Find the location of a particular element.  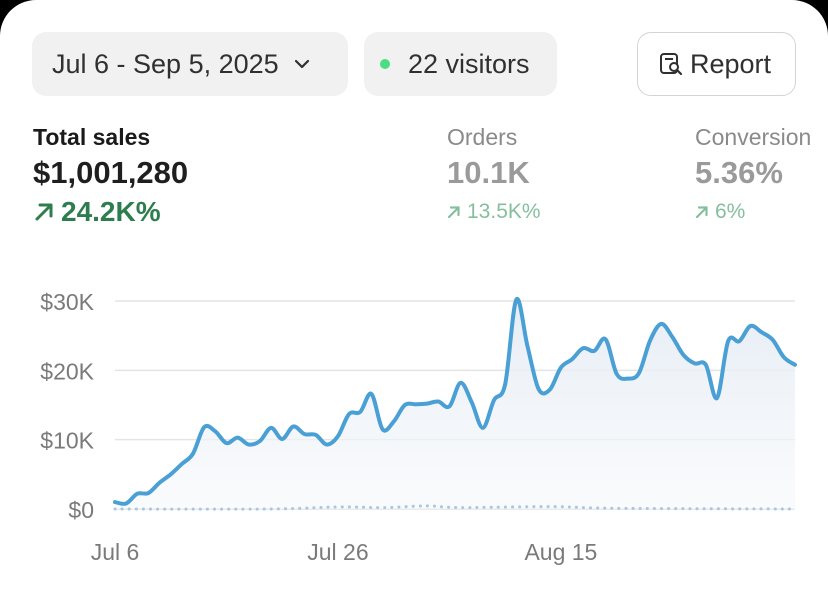

report-label: Report is located at coordinates (731, 63).